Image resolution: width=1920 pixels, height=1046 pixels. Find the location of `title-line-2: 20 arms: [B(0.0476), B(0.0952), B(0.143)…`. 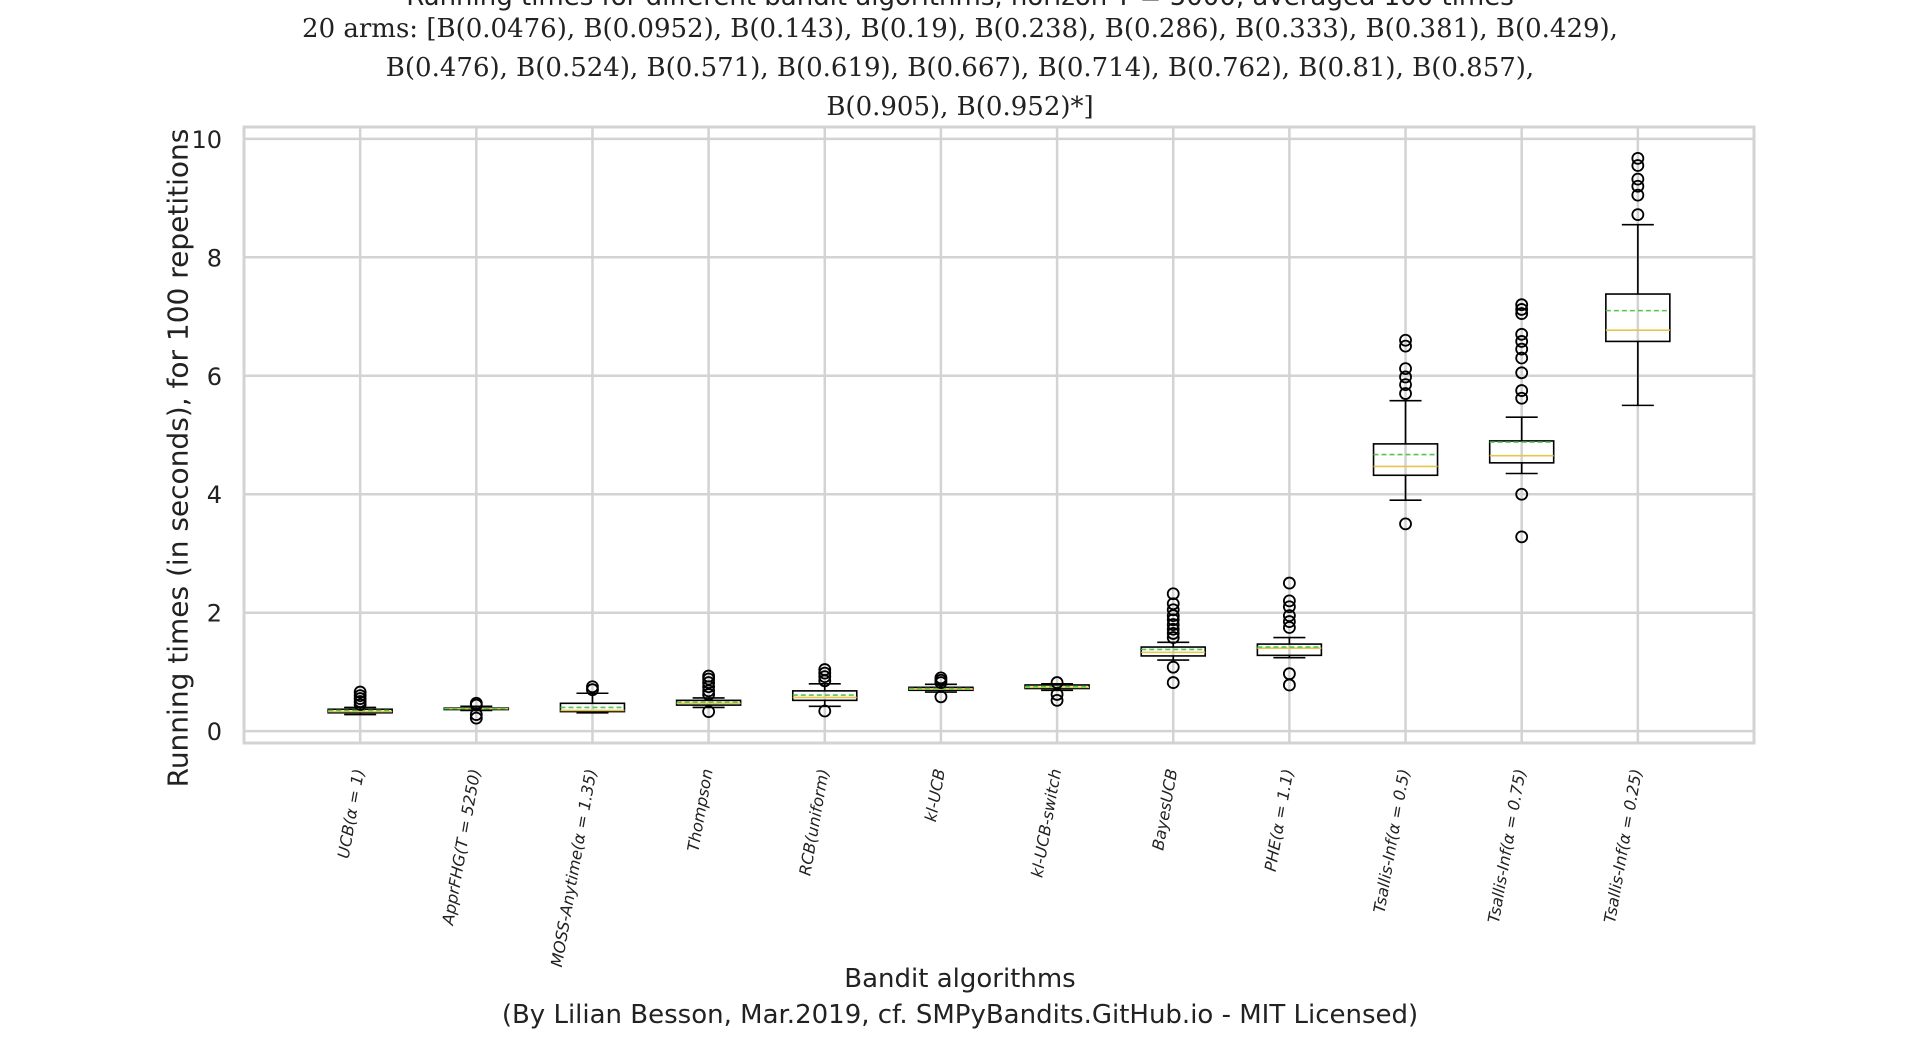

title-line-2: 20 arms: [B(0.0476), B(0.0952), B(0.143)… is located at coordinates (960, 29).